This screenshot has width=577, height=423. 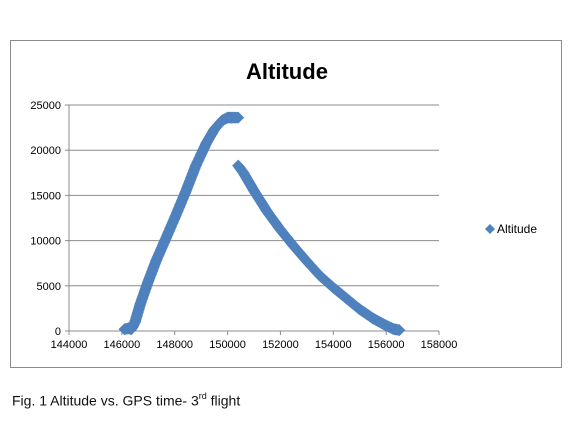 I want to click on x-tick-label: 148000, so click(x=174, y=345).